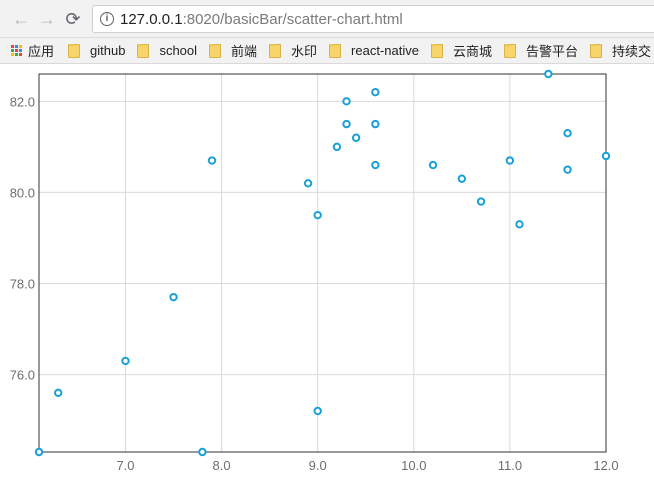 The height and width of the screenshot is (492, 654). I want to click on x-tick-label: 12.0, so click(605, 465).